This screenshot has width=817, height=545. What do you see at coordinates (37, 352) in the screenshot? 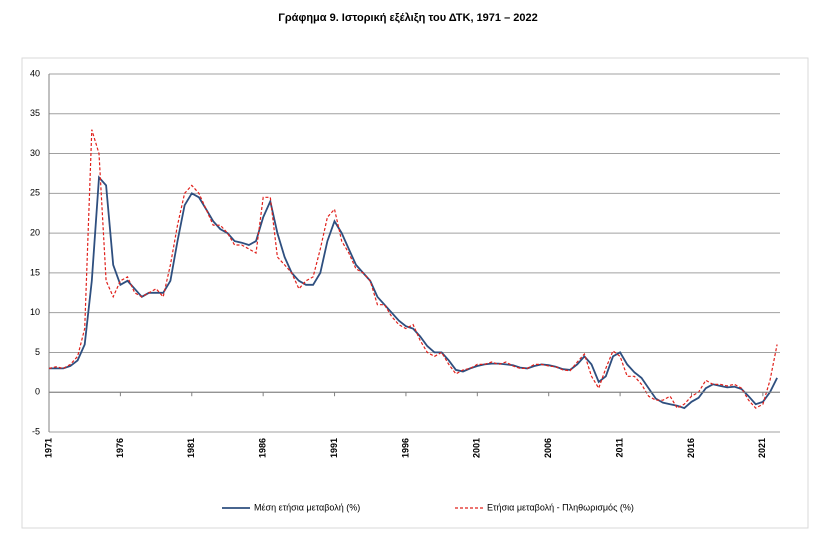
I see `y-tick-label: 5` at bounding box center [37, 352].